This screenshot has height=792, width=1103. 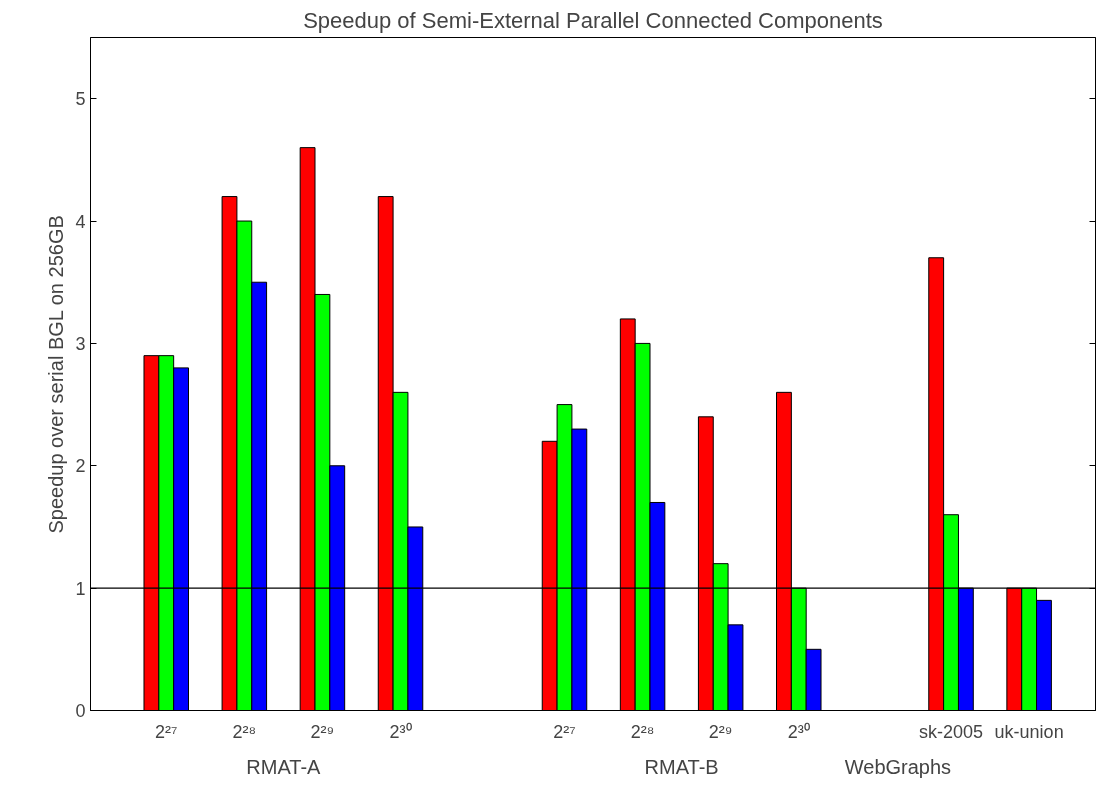 I want to click on text: RMAT-A, so click(x=284, y=766).